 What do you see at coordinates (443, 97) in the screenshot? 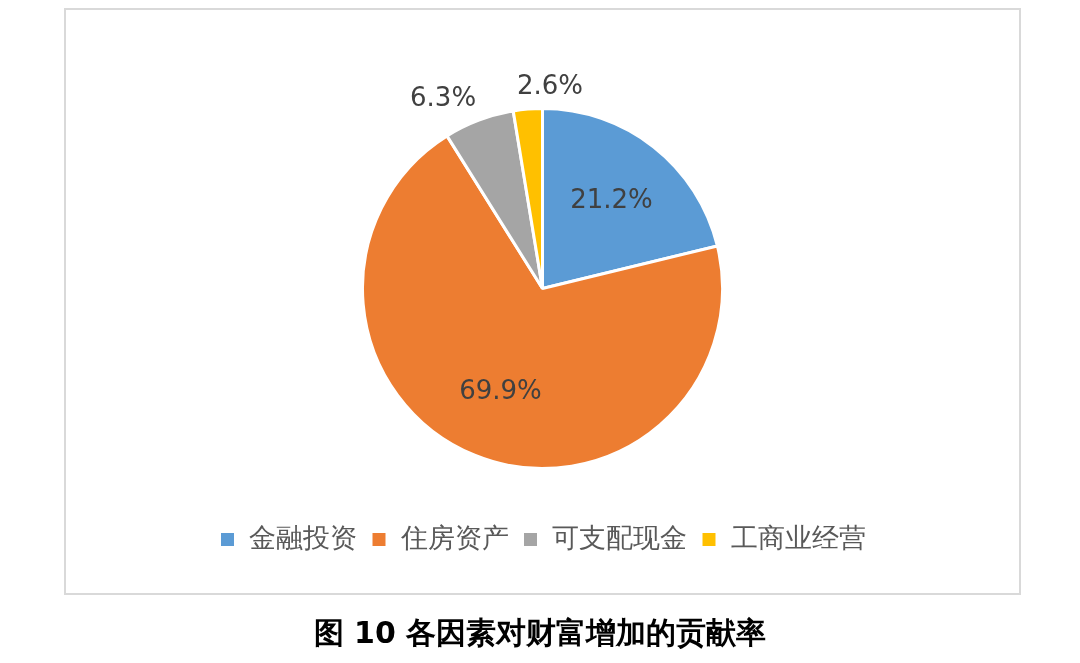
I see `data-label: 6.3%` at bounding box center [443, 97].